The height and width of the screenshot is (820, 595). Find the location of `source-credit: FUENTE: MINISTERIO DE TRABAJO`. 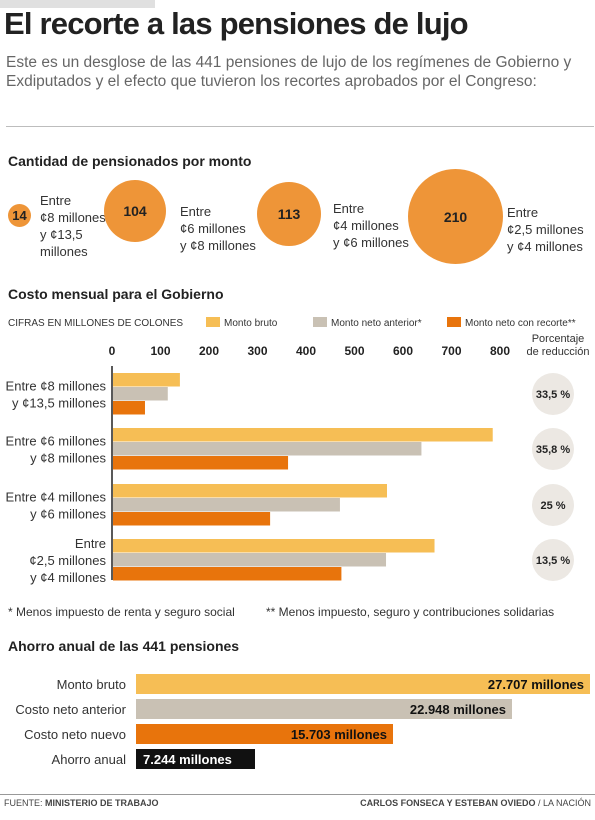

source-credit: FUENTE: MINISTERIO DE TRABAJO is located at coordinates (81, 803).